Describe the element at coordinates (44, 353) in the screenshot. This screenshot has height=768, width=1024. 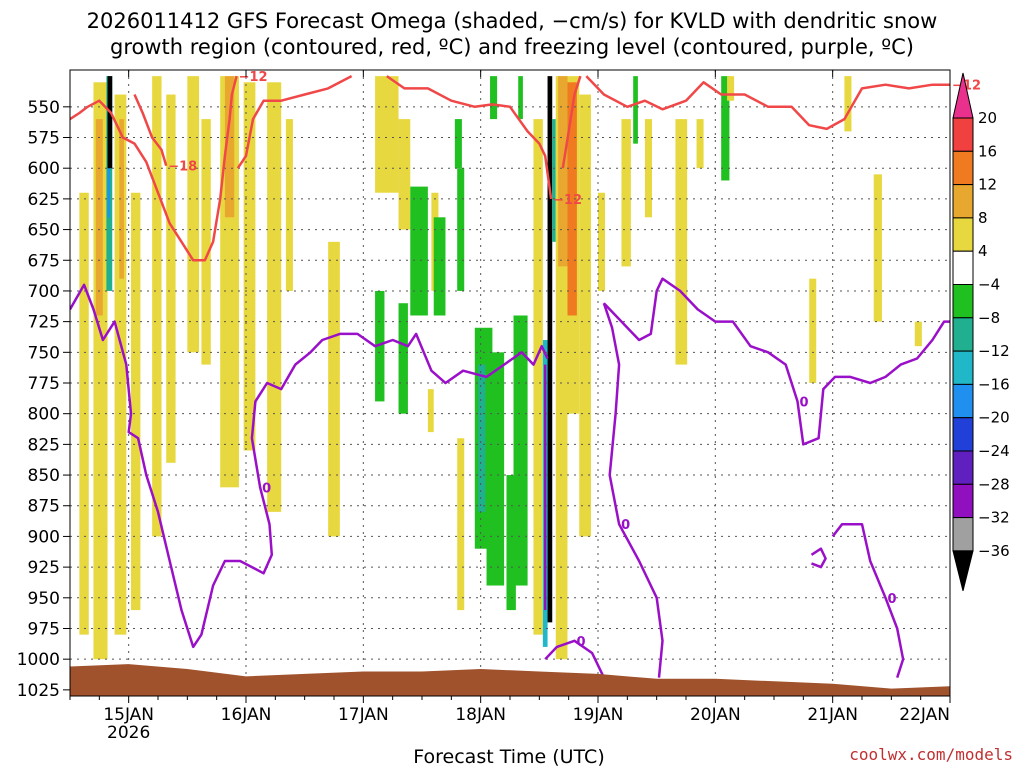
I see `y-tick-label-8: 750` at that location.